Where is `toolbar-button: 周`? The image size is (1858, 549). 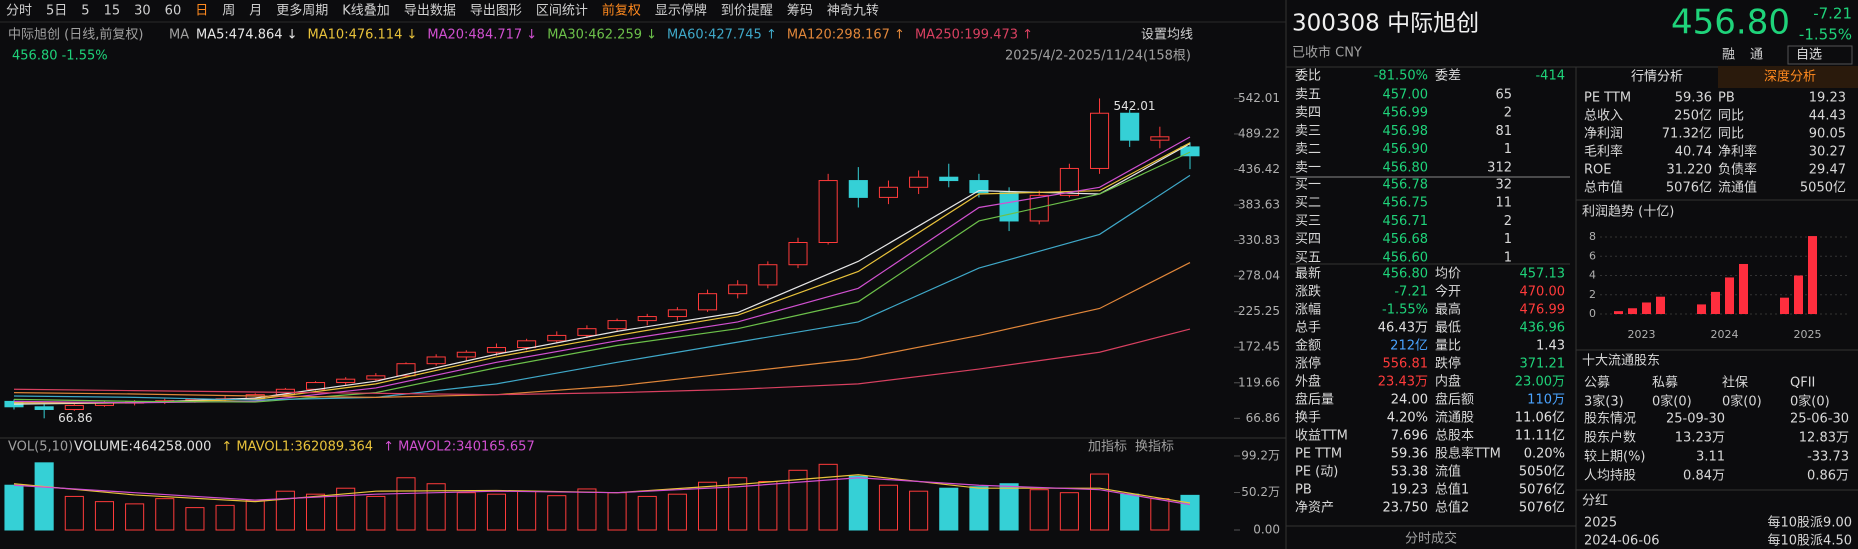
toolbar-button: 周 is located at coordinates (228, 11).